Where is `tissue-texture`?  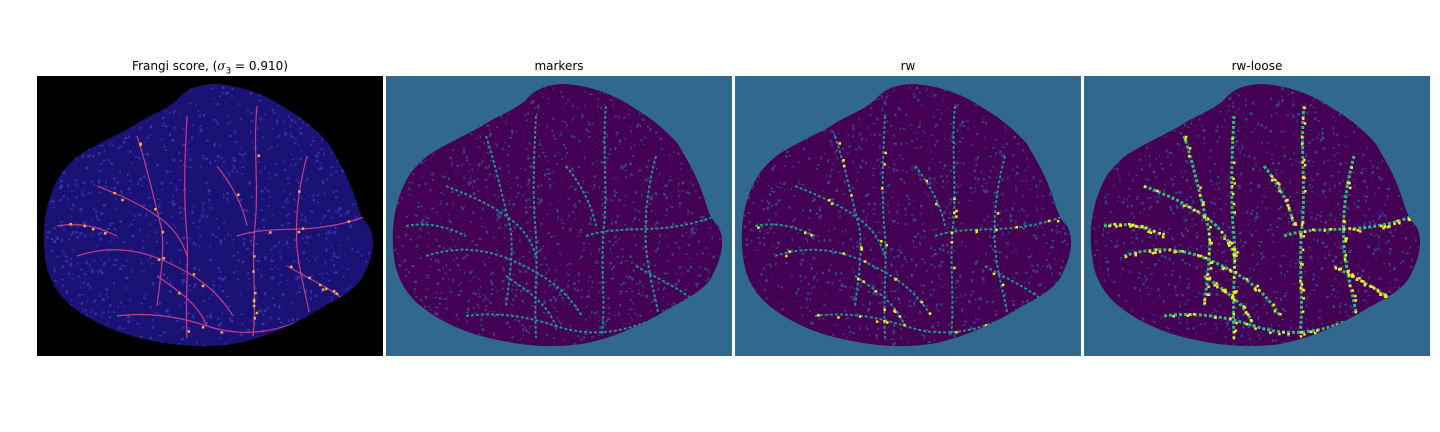
tissue-texture is located at coordinates (557, 215).